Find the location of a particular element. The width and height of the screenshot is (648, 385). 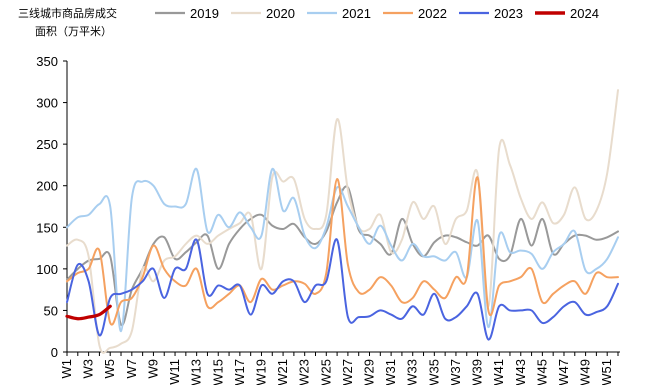

x-tick-label: W37 is located at coordinates (455, 372).